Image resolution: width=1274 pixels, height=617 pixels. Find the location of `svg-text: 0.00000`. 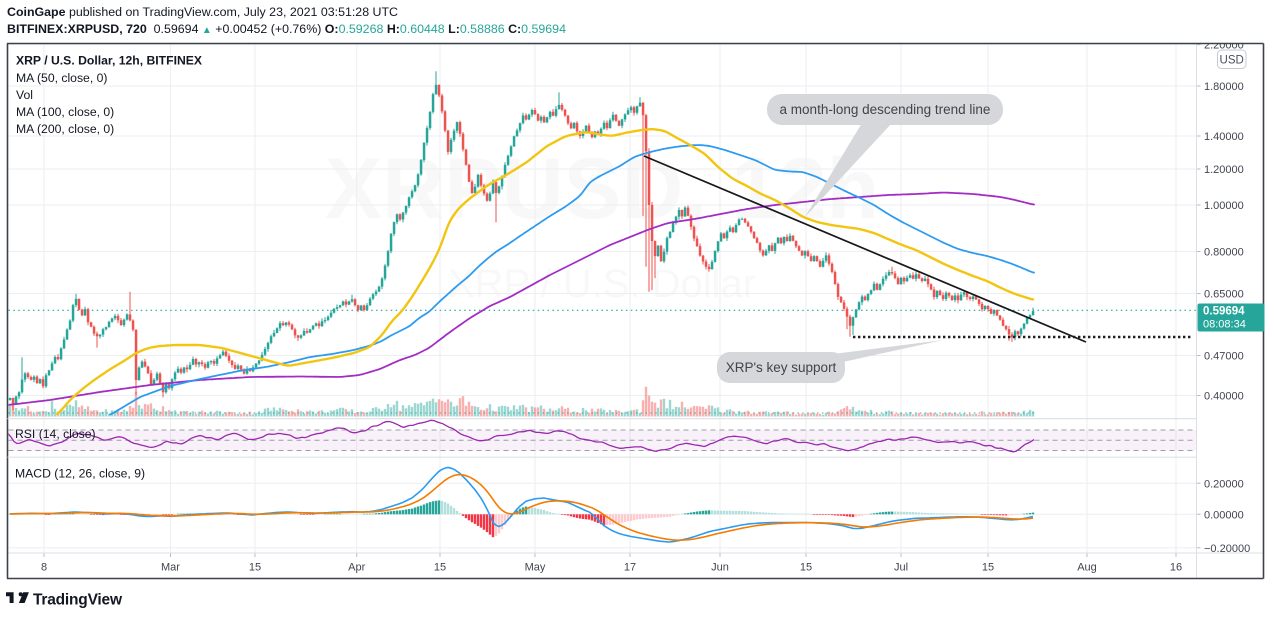

svg-text: 0.00000 is located at coordinates (1224, 515).